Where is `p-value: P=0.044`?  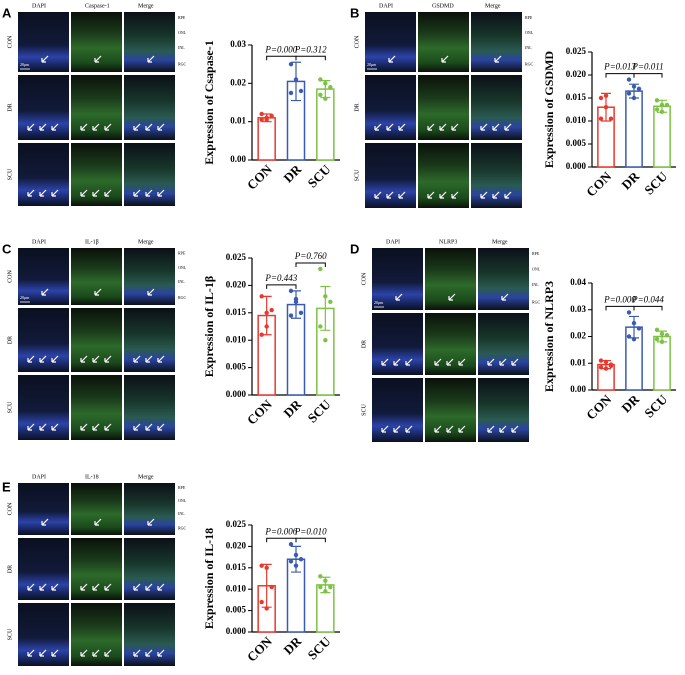
p-value: P=0.044 is located at coordinates (647, 299).